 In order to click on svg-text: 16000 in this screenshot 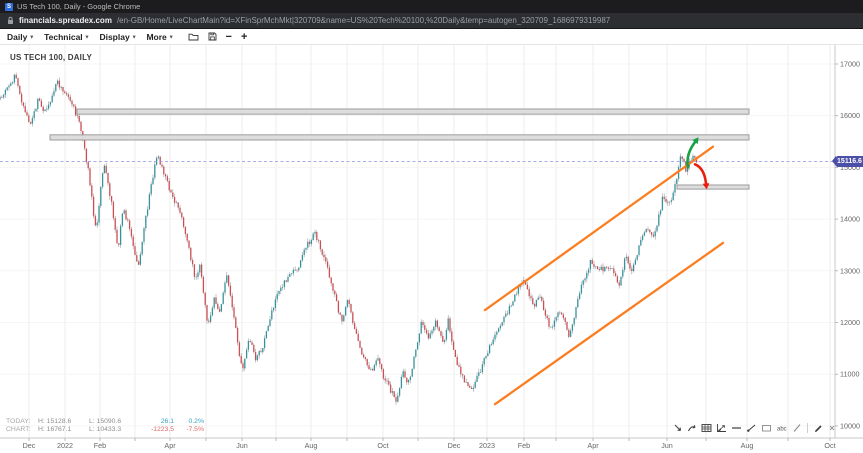, I will do `click(850, 115)`.